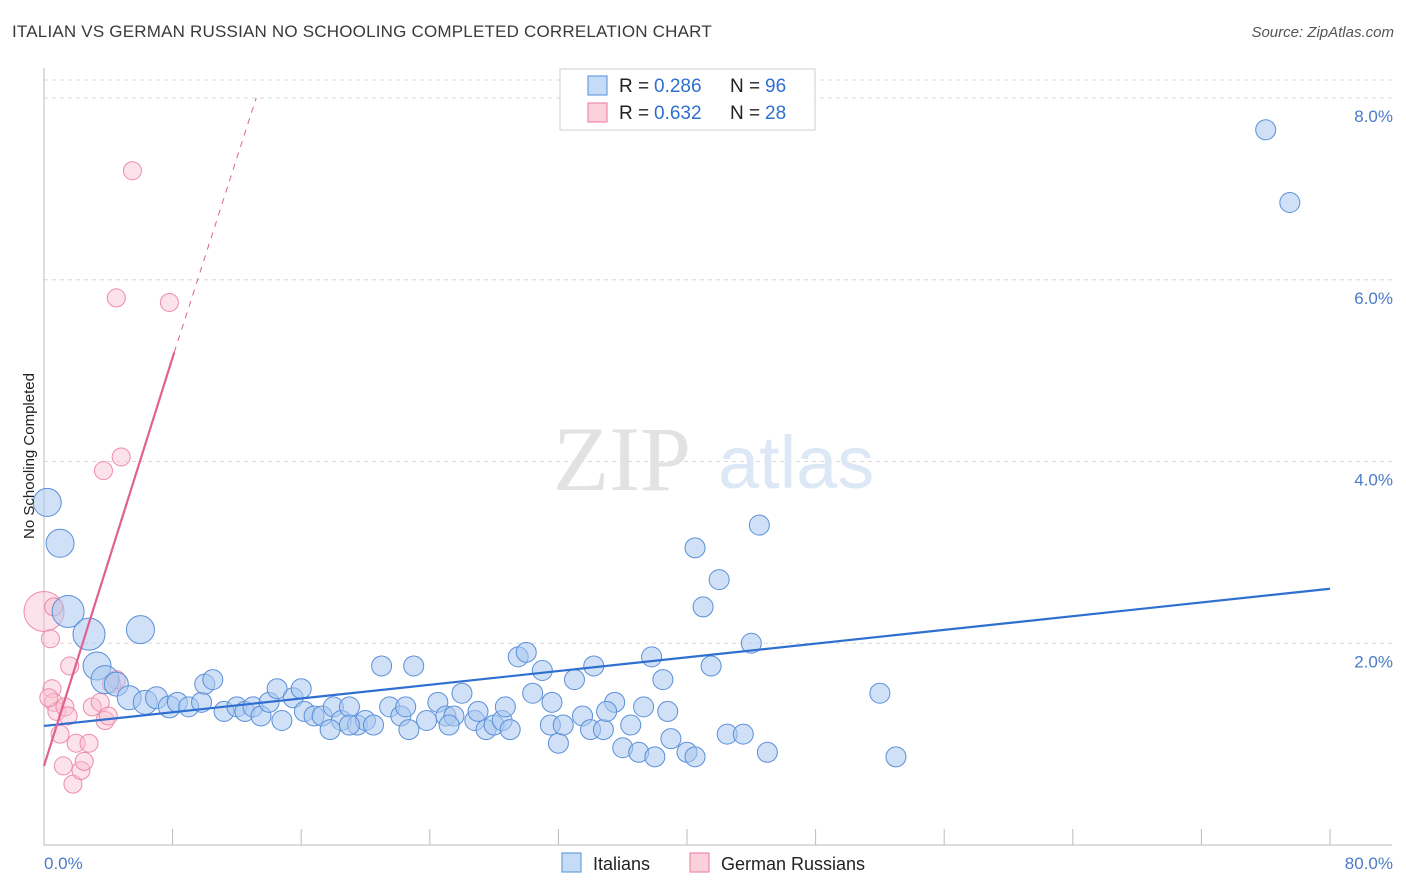  What do you see at coordinates (775, 113) in the screenshot?
I see `legend-n-value-1: 28` at bounding box center [775, 113].